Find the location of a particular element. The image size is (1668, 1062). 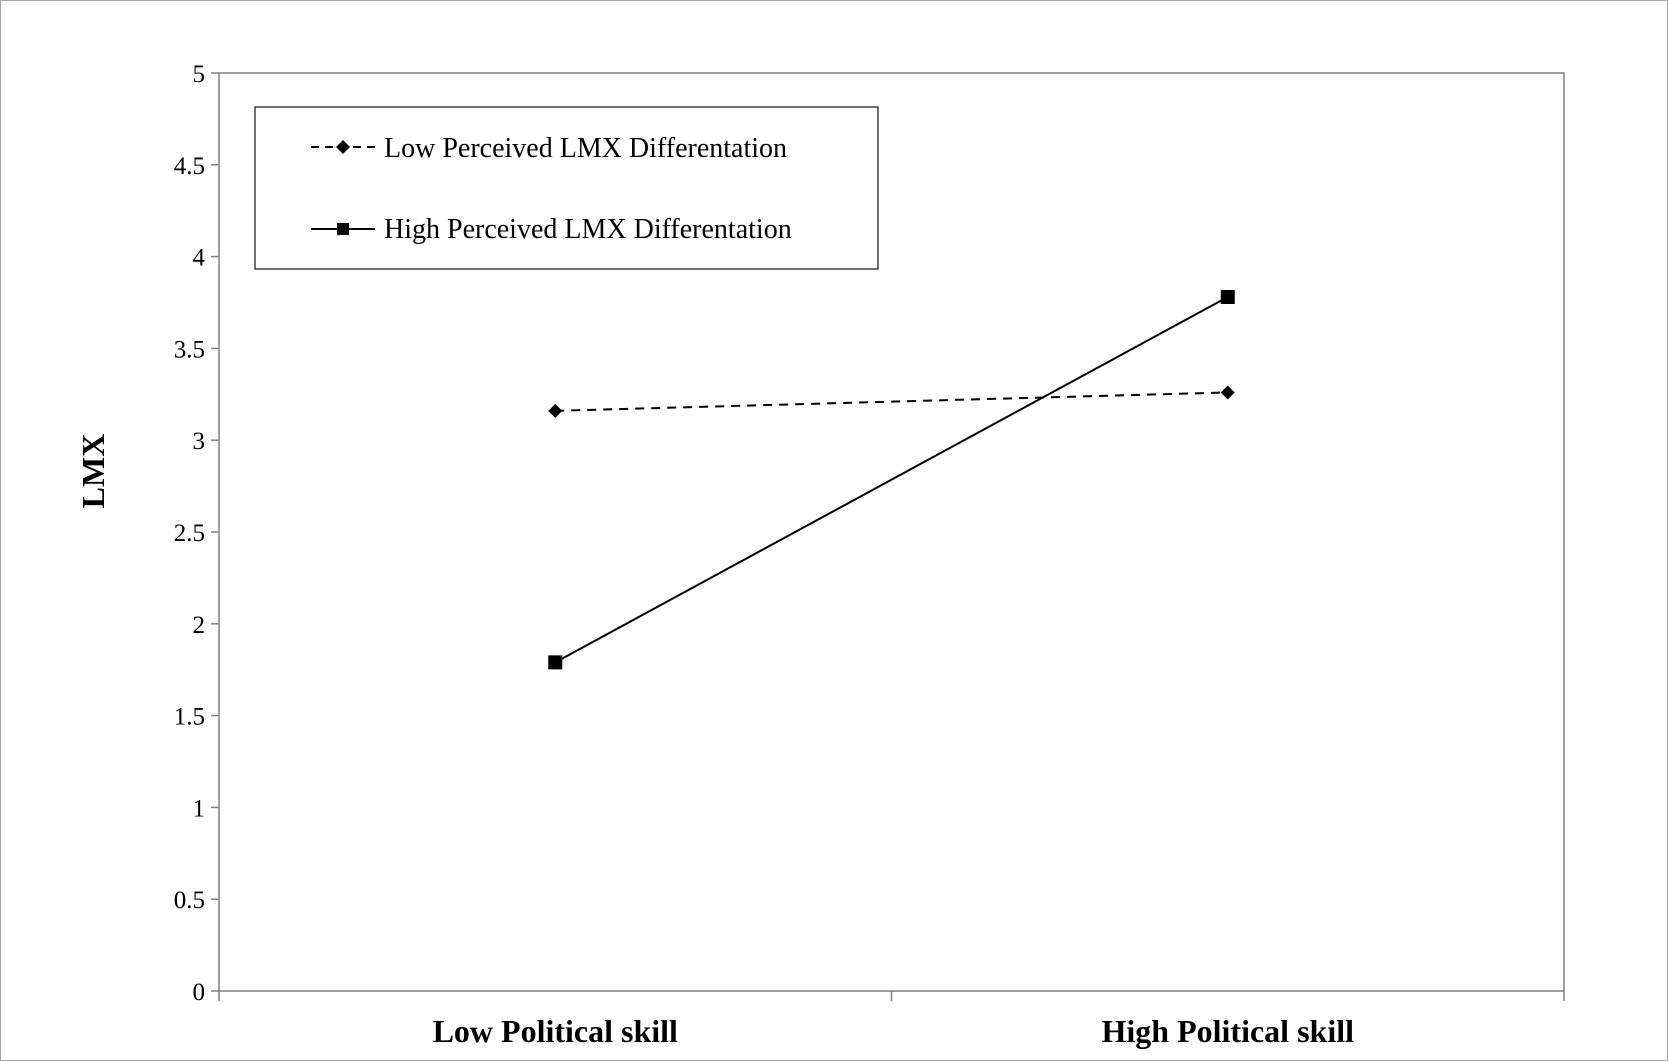

series-layer is located at coordinates (891, 479).